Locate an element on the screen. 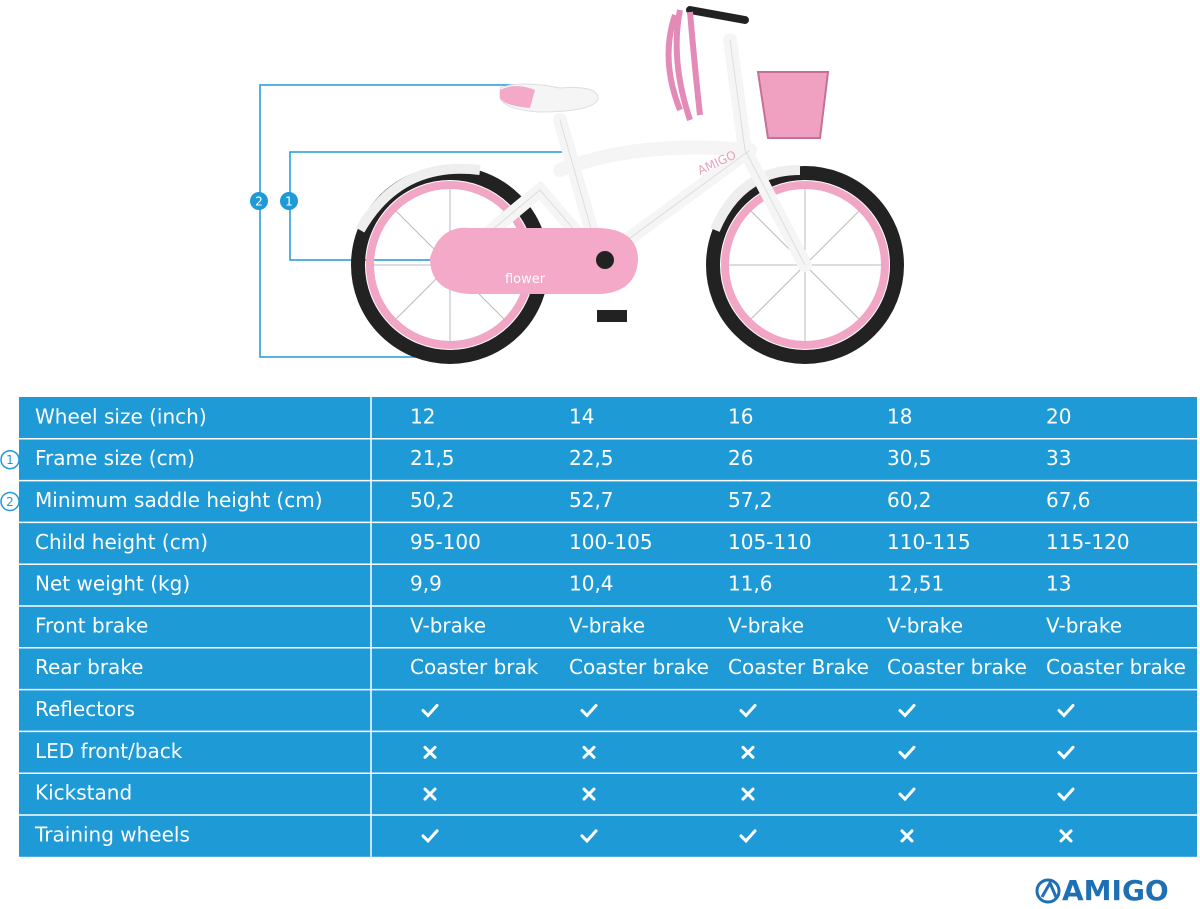 The height and width of the screenshot is (909, 1200). cell-value: 11,6 is located at coordinates (750, 584).